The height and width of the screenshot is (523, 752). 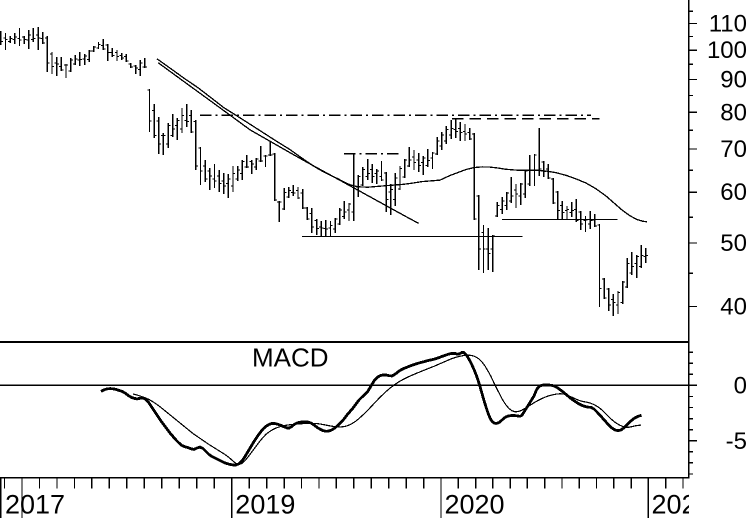 What do you see at coordinates (733, 80) in the screenshot?
I see `svg-text: 90` at bounding box center [733, 80].